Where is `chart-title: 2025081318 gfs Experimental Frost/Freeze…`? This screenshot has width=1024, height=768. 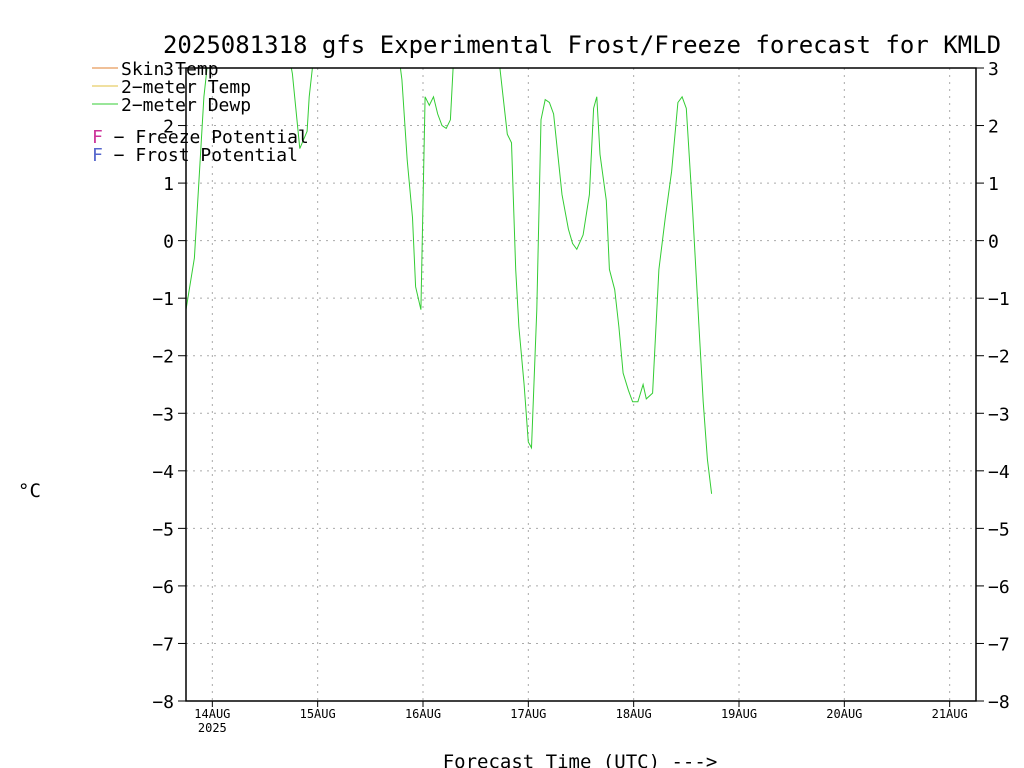 chart-title: 2025081318 gfs Experimental Frost/Freeze… is located at coordinates (582, 45).